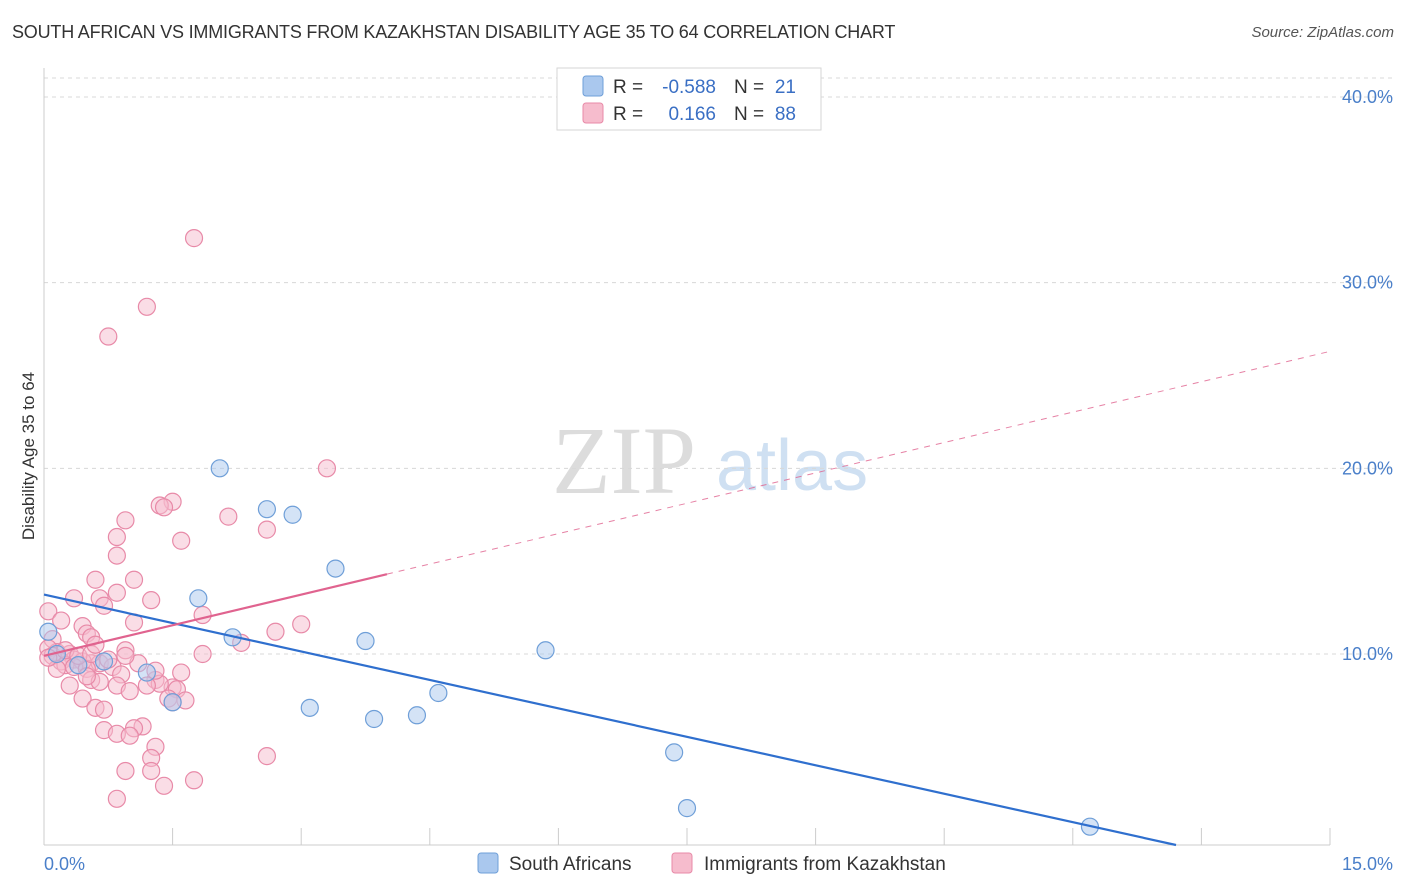 The height and width of the screenshot is (892, 1406). Describe the element at coordinates (64, 864) in the screenshot. I see `x-tick-label-min: 0.0%` at that location.